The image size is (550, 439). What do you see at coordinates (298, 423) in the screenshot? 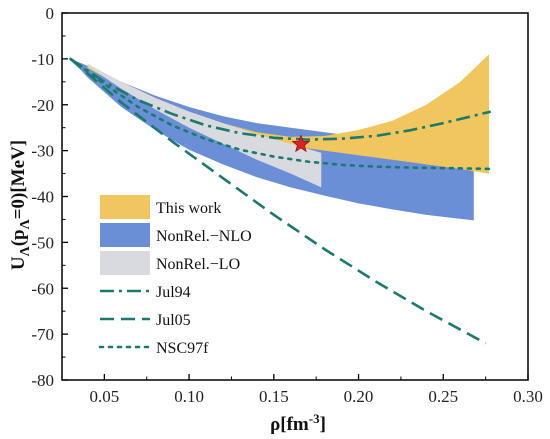
I see `x-axis-title: ρ[fm-3]` at bounding box center [298, 423].